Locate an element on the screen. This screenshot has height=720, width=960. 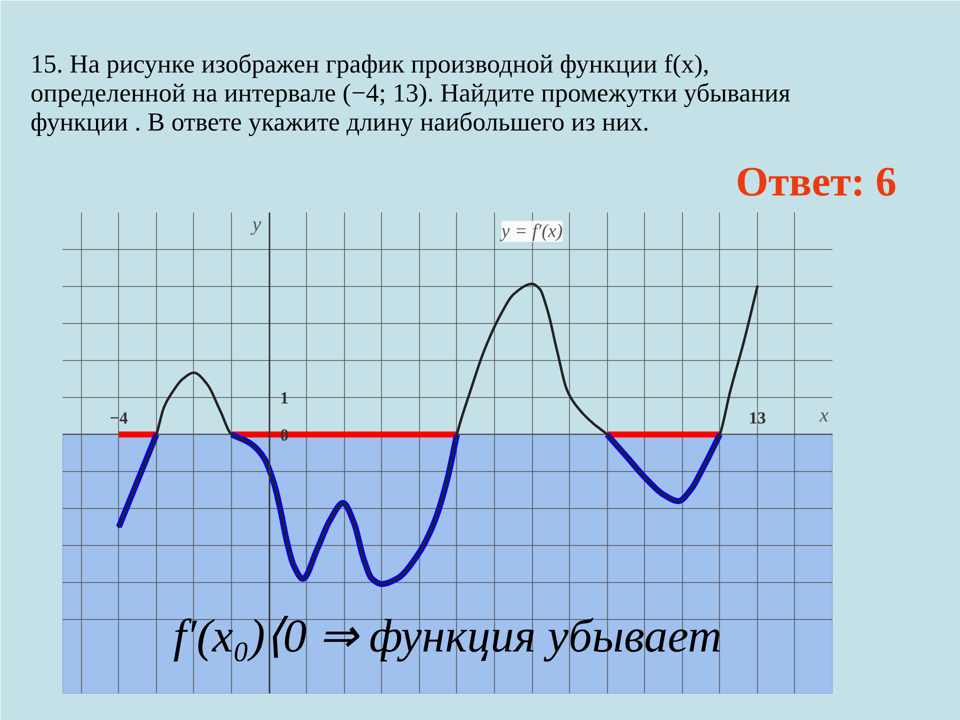
y-axis-title: y is located at coordinates (256, 225).